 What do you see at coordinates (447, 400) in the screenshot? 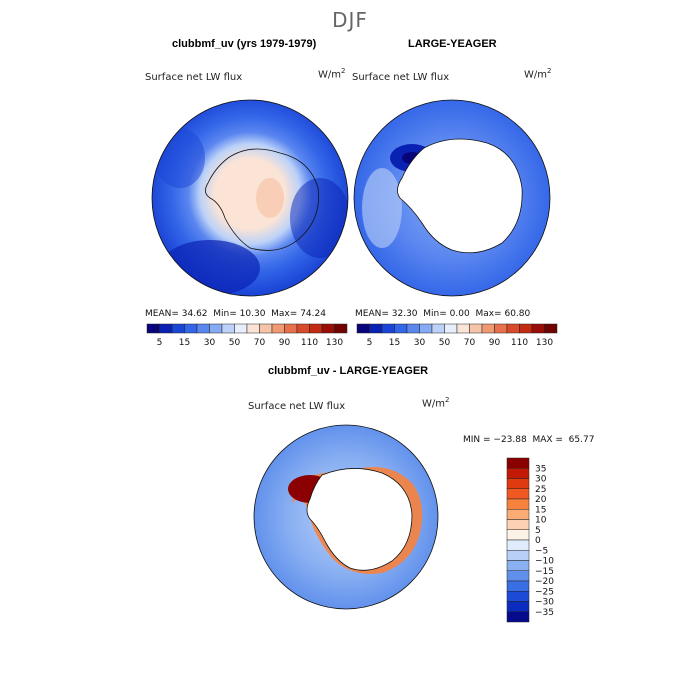
I see `panel3-units-exp: 2` at bounding box center [447, 400].